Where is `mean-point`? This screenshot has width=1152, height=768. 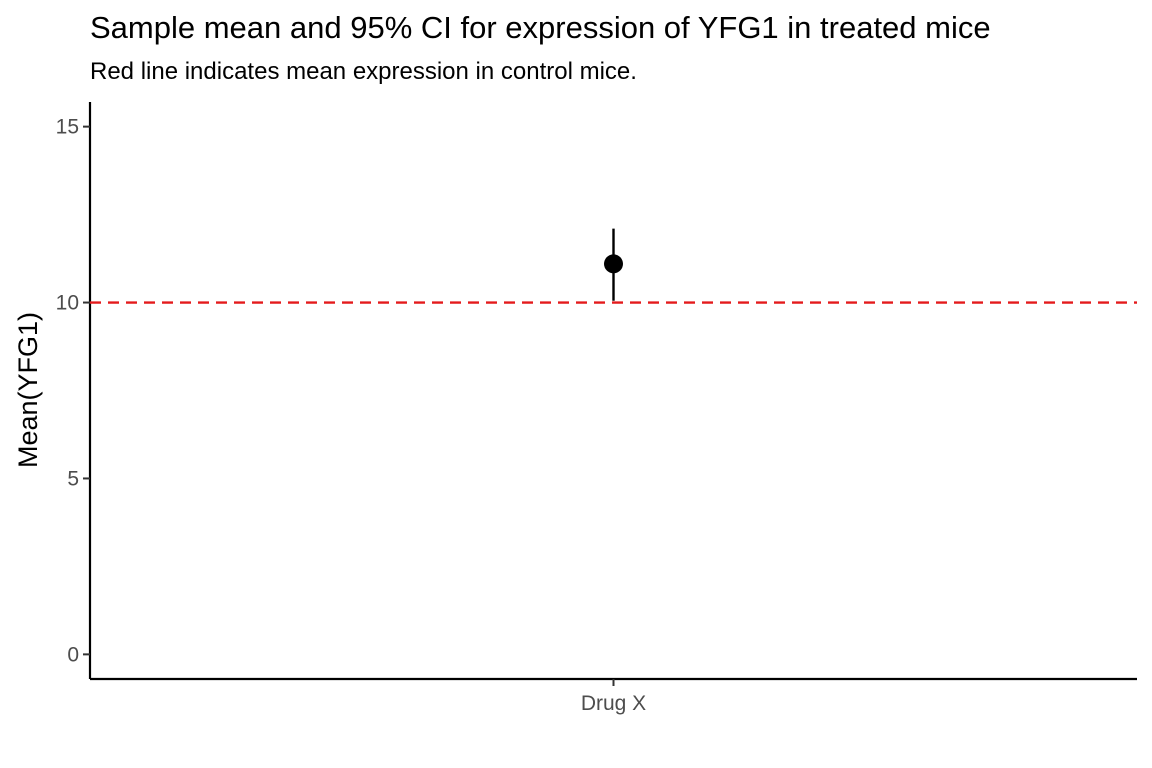 mean-point is located at coordinates (613, 264).